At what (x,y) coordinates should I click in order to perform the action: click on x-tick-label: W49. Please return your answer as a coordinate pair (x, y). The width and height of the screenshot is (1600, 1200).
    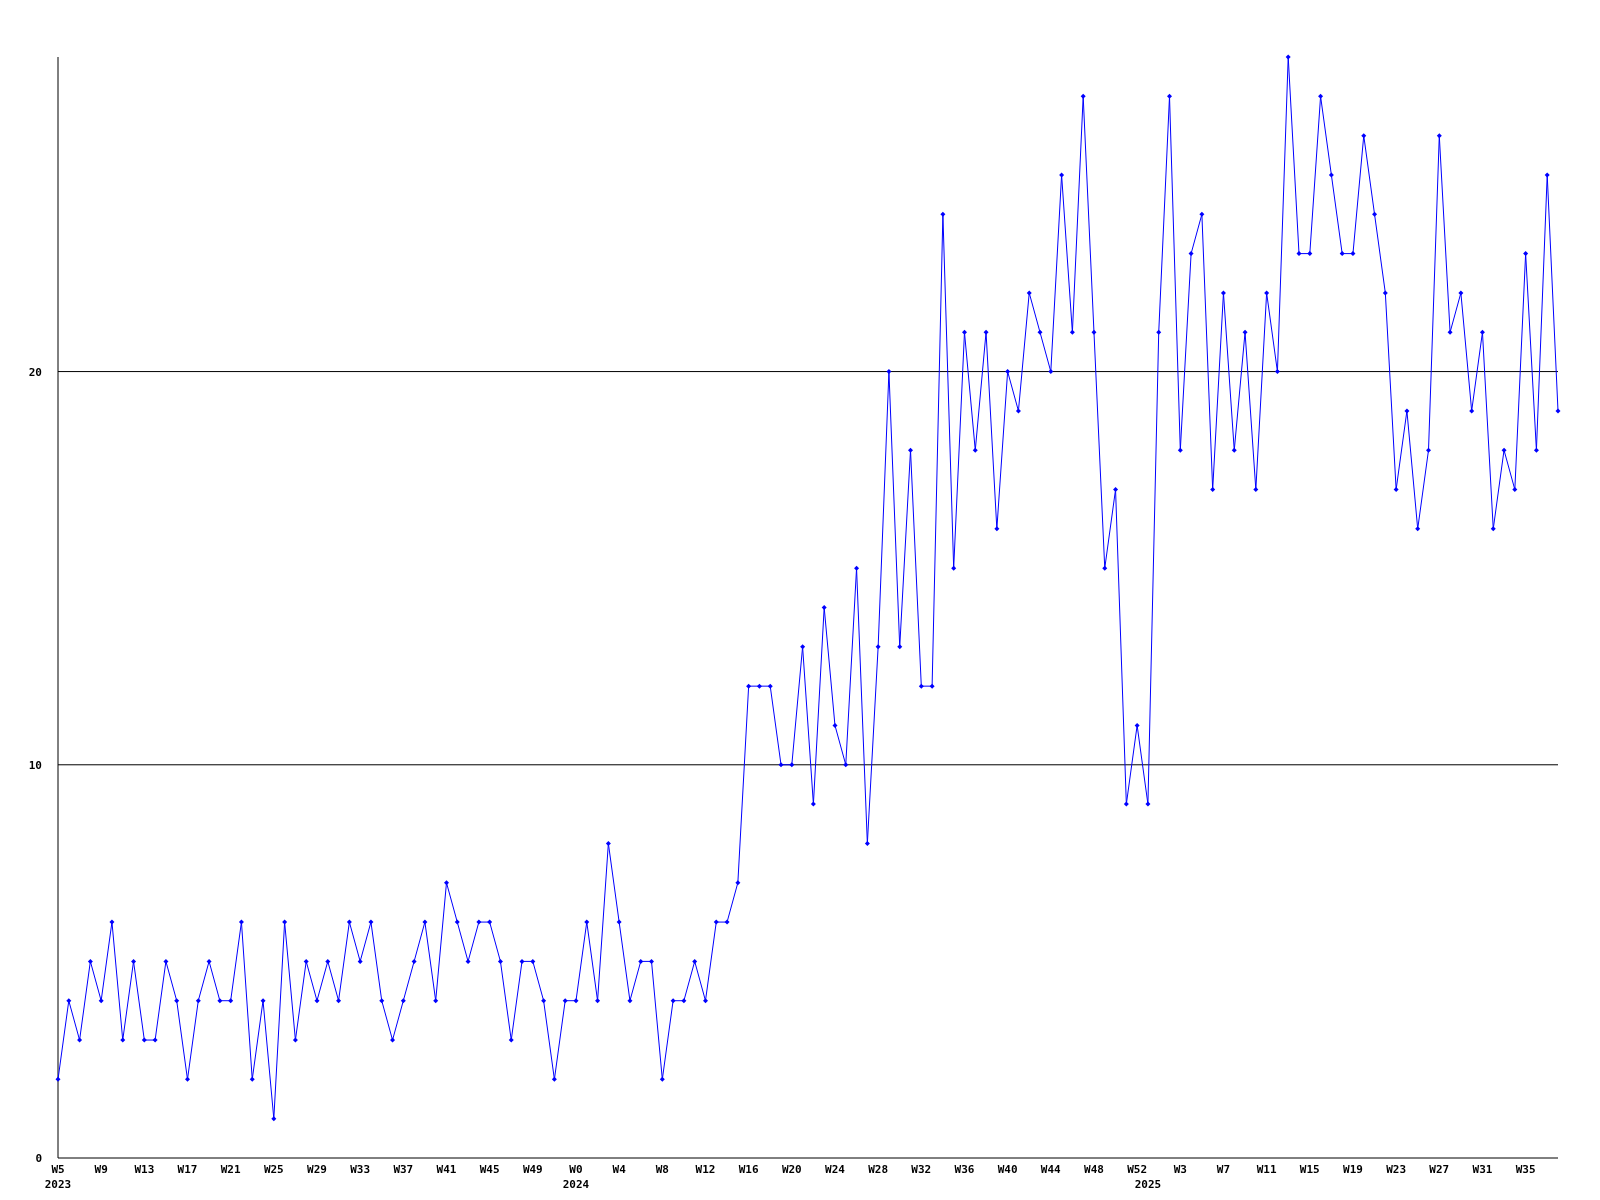
    Looking at the image, I should click on (532, 1169).